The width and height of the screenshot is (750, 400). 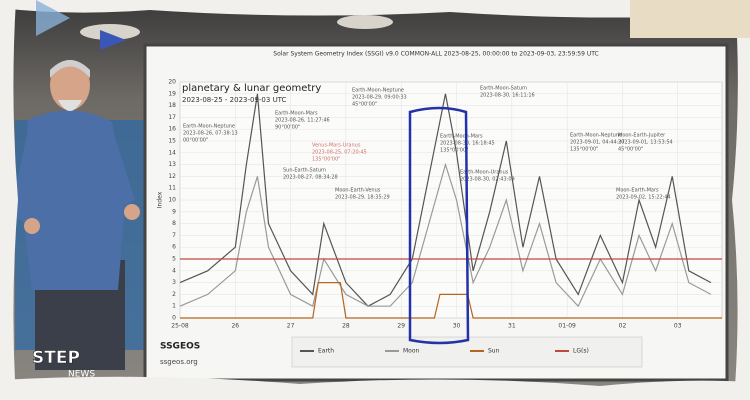 What do you see at coordinates (678, 326) in the screenshot?
I see `x-tick-label: 03` at bounding box center [678, 326].